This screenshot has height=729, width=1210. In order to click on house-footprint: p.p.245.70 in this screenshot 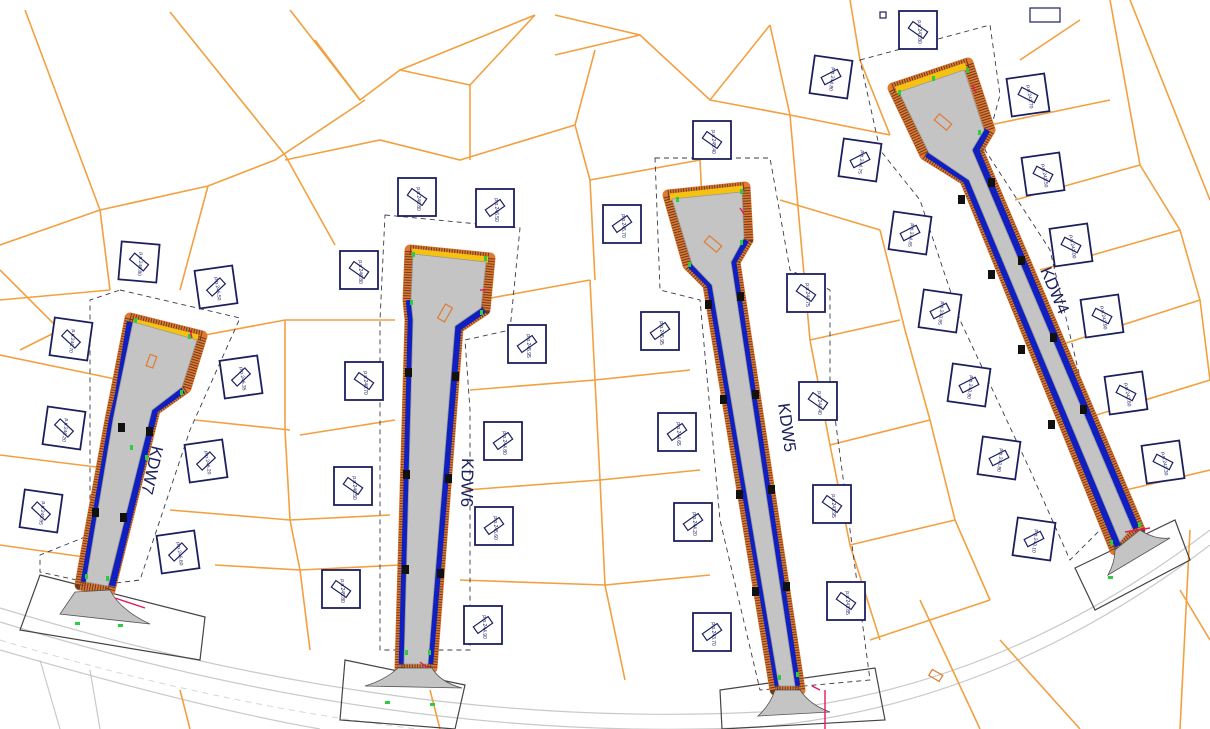, I will do `click(622, 224)`.